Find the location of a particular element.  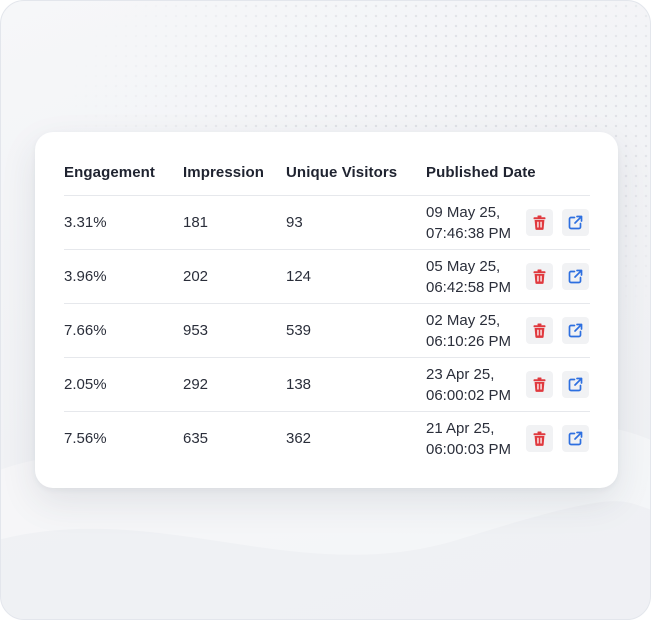

published-date-day: 21 Apr 25, is located at coordinates (460, 428).